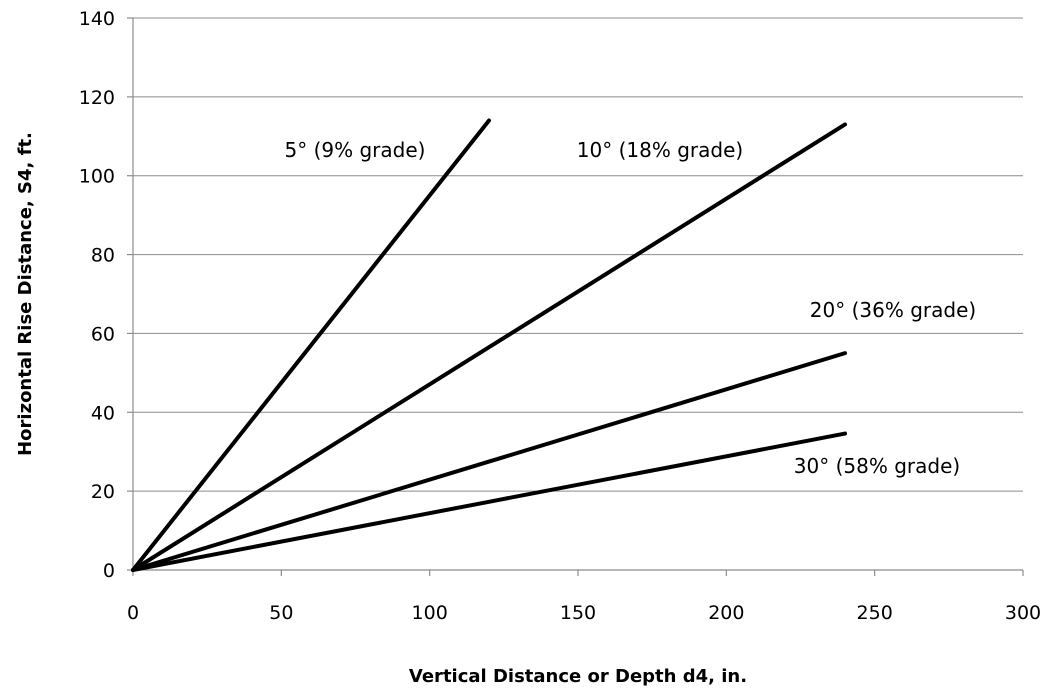  What do you see at coordinates (1023, 613) in the screenshot?
I see `x-tick-label: 300` at bounding box center [1023, 613].